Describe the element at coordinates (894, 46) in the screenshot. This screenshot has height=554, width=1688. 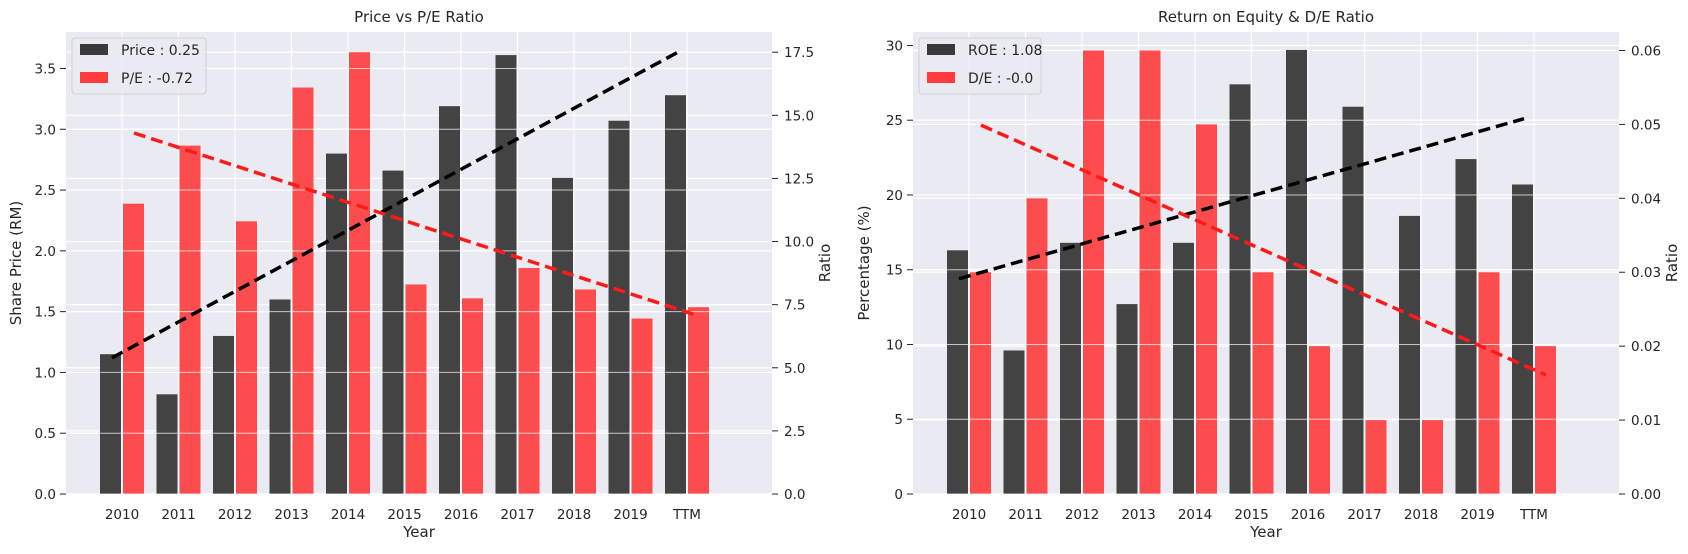
I see `y-left-tick: 30` at that location.